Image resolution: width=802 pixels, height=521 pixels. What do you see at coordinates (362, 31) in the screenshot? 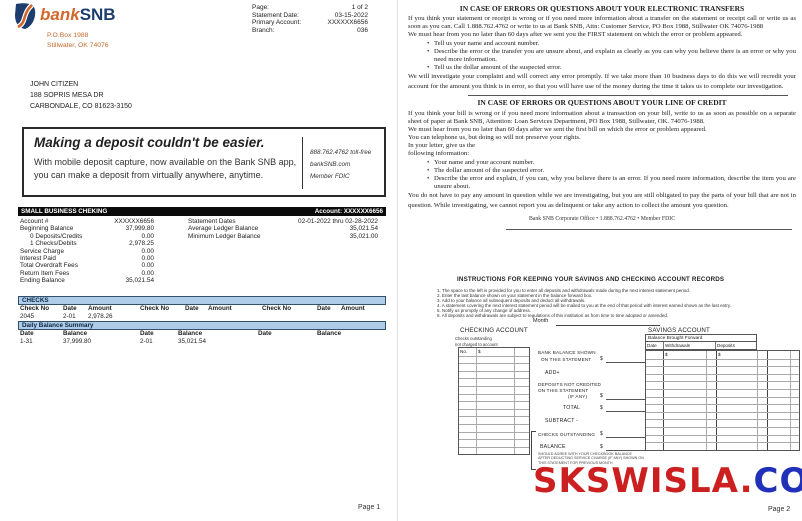
I see `meta-value: 036` at bounding box center [362, 31].